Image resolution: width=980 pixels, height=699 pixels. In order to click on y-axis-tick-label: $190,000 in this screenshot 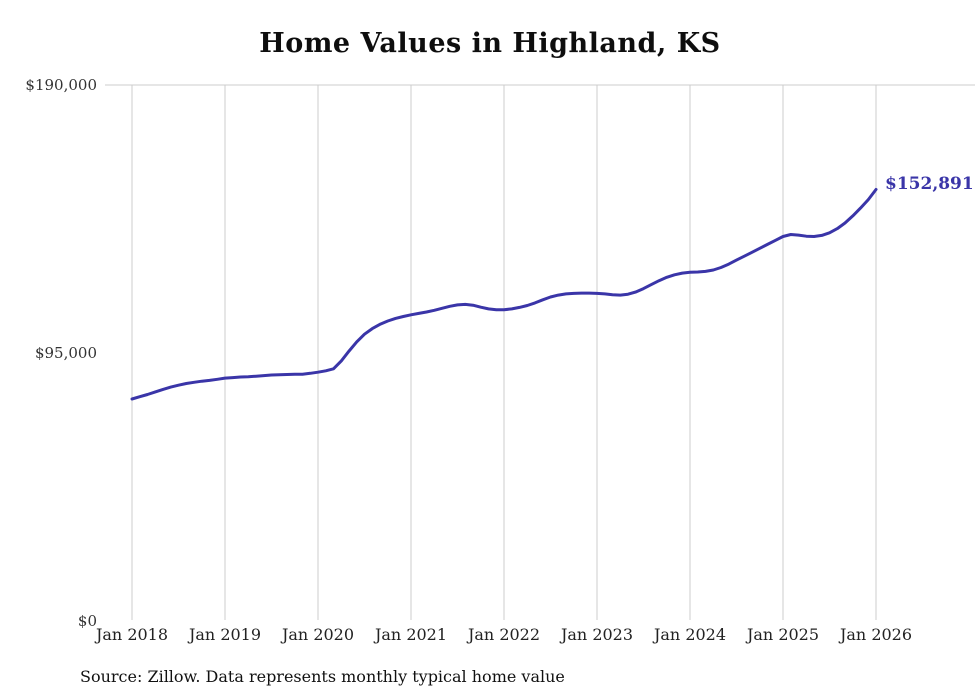, I will do `click(61, 85)`.